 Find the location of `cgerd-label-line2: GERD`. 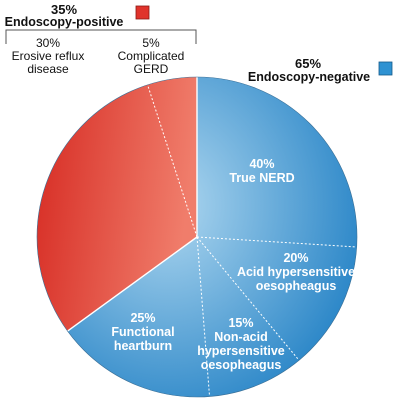

cgerd-label-line2: GERD is located at coordinates (151, 69).